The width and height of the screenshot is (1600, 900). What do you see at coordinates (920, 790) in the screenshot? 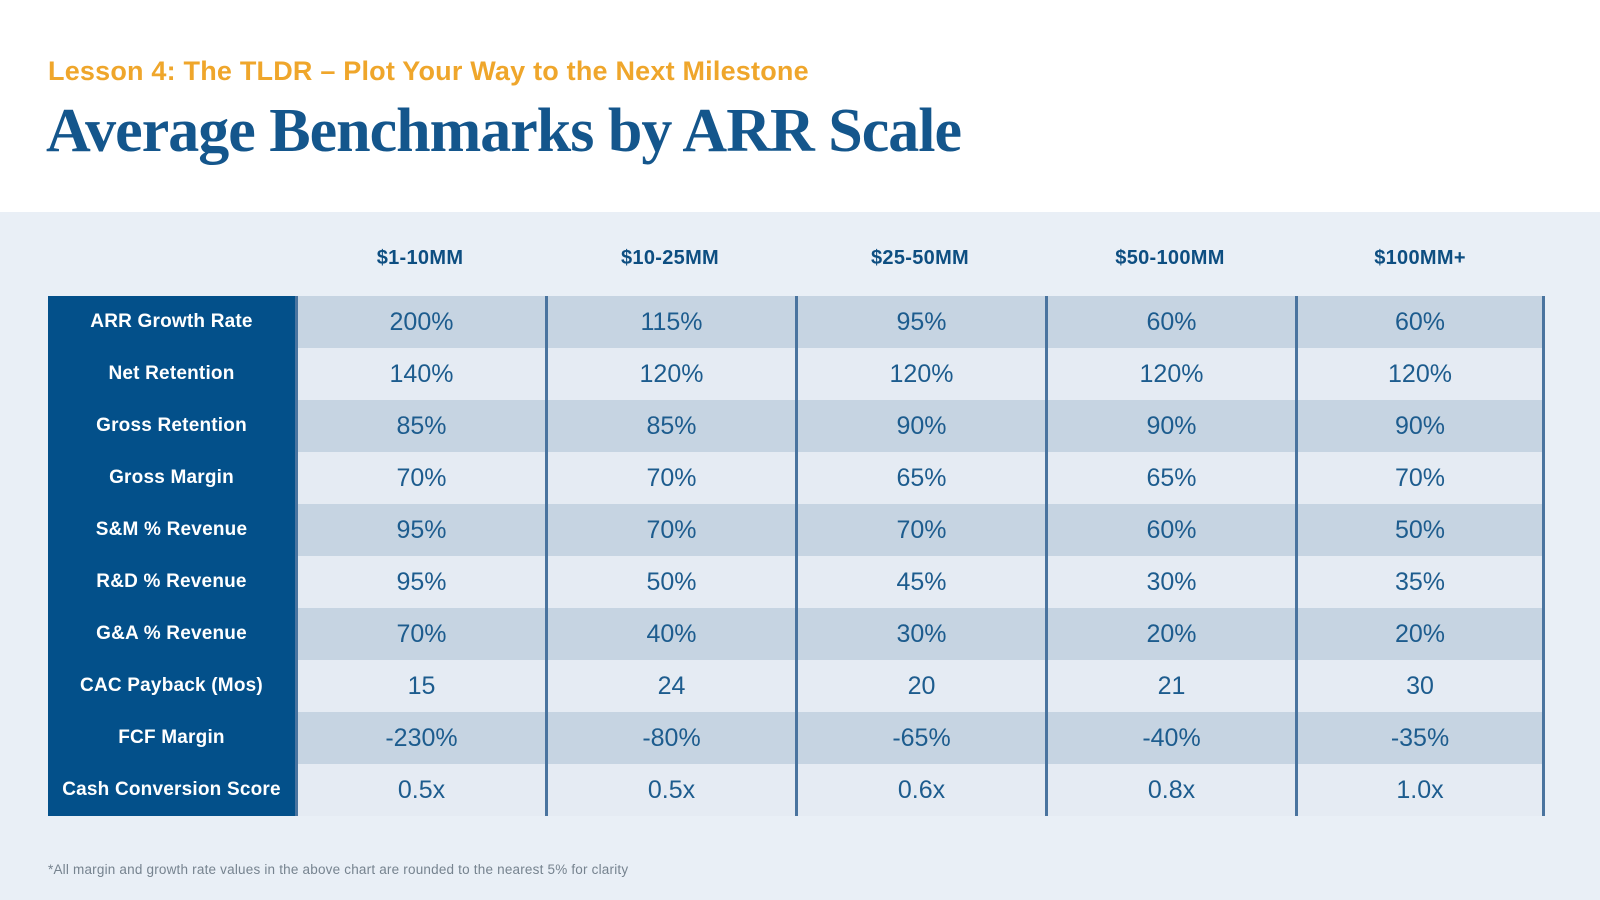
I see `value-cell: 0.6x` at bounding box center [920, 790].